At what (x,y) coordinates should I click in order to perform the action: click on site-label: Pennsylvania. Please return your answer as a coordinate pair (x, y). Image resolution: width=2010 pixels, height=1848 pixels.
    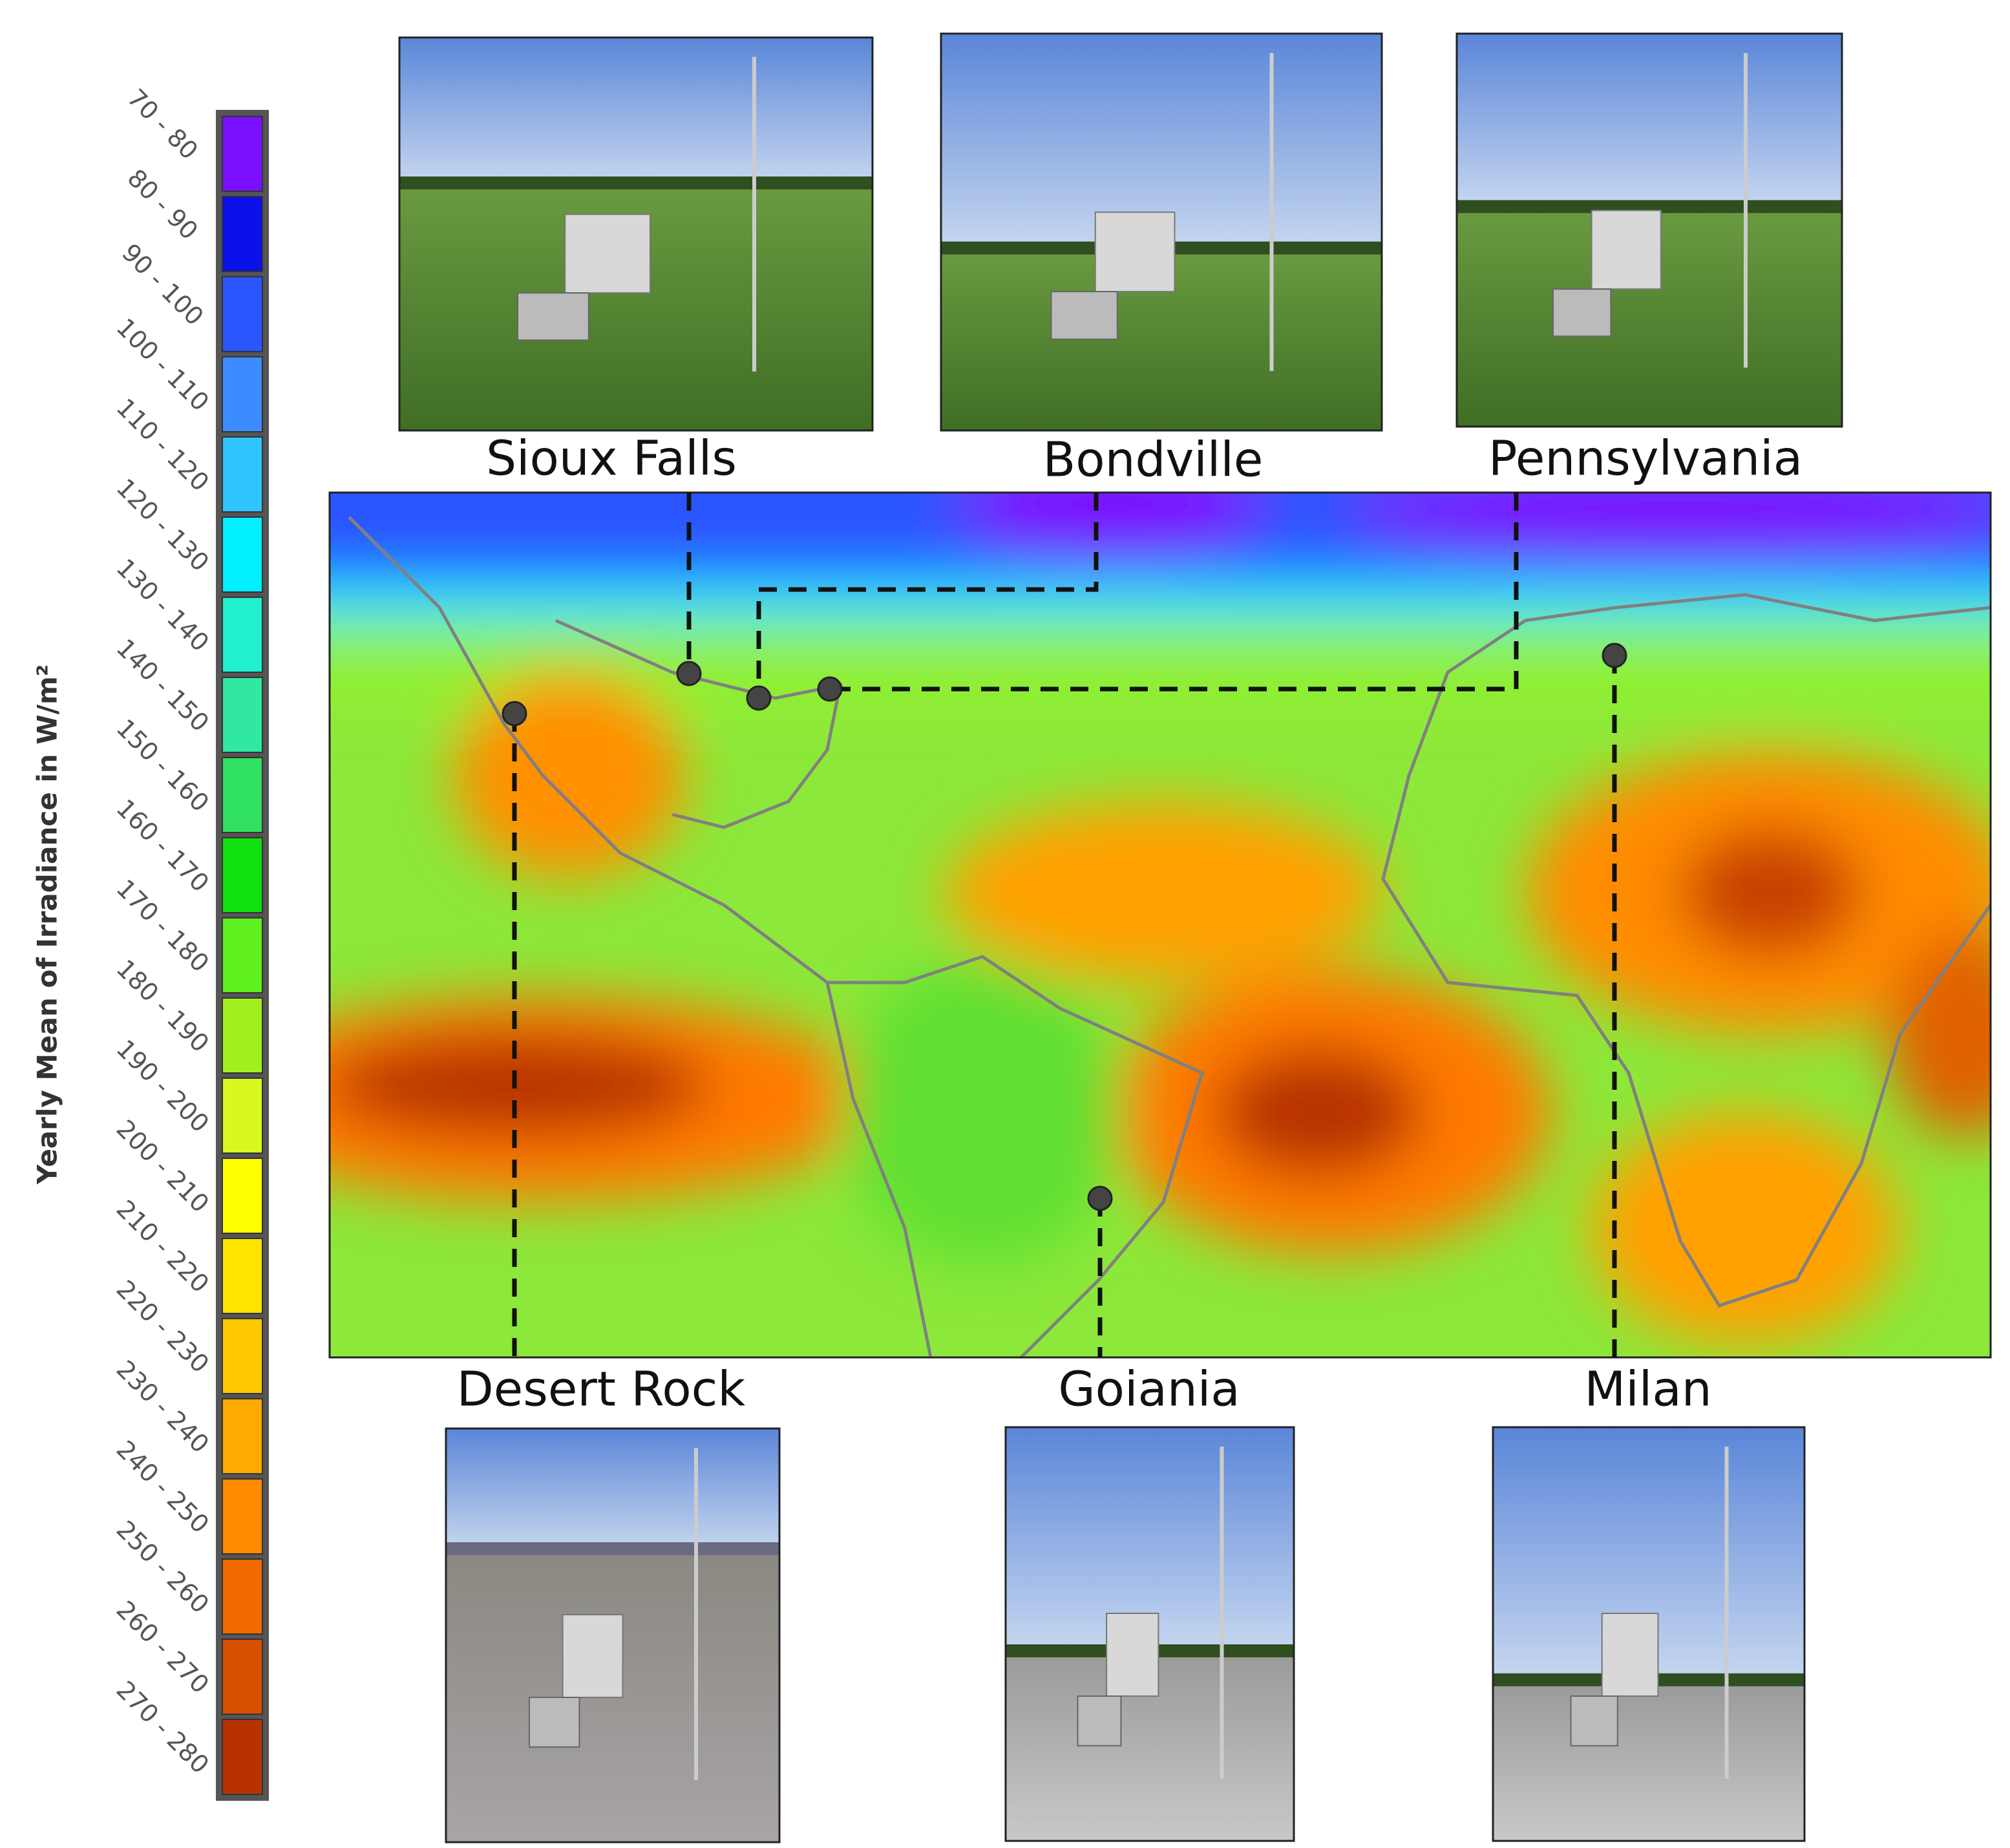
    Looking at the image, I should click on (1645, 459).